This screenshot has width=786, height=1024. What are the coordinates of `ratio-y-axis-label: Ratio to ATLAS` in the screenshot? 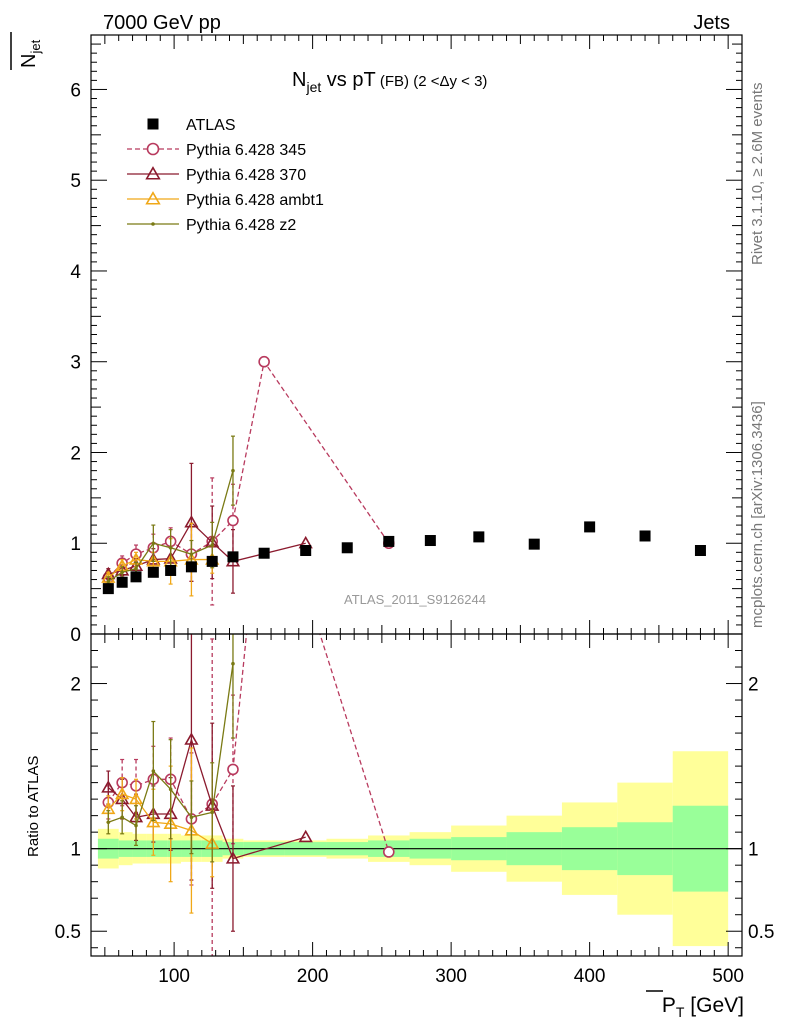 It's located at (33, 806).